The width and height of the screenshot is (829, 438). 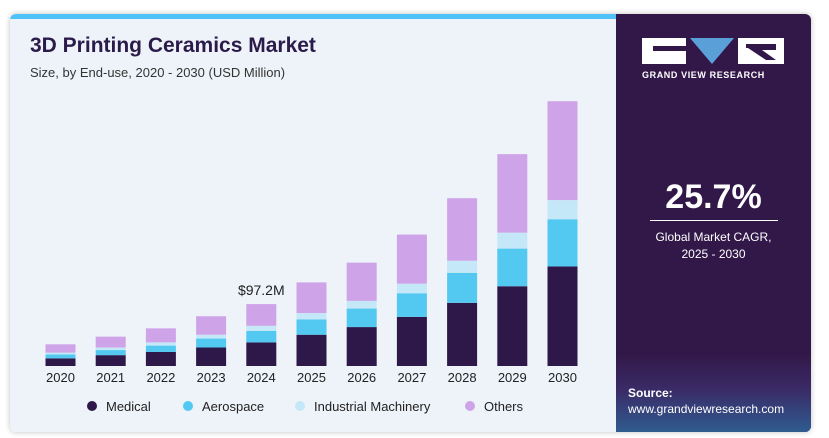 I want to click on cagr-label-line2: 2025 - 2030, so click(x=713, y=254).